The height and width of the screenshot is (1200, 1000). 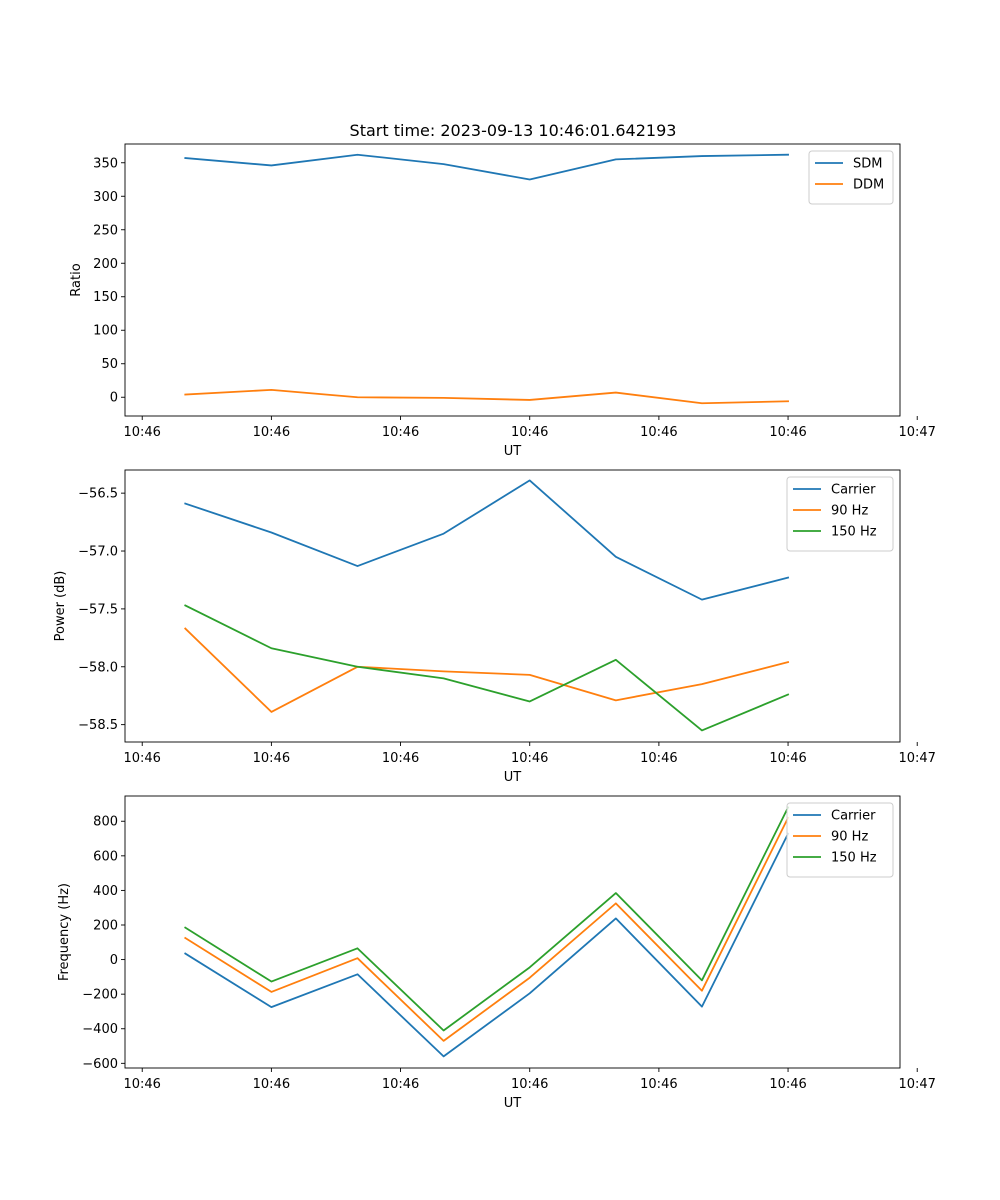 What do you see at coordinates (76, 279) in the screenshot?
I see `y-axis-label: Ratio` at bounding box center [76, 279].